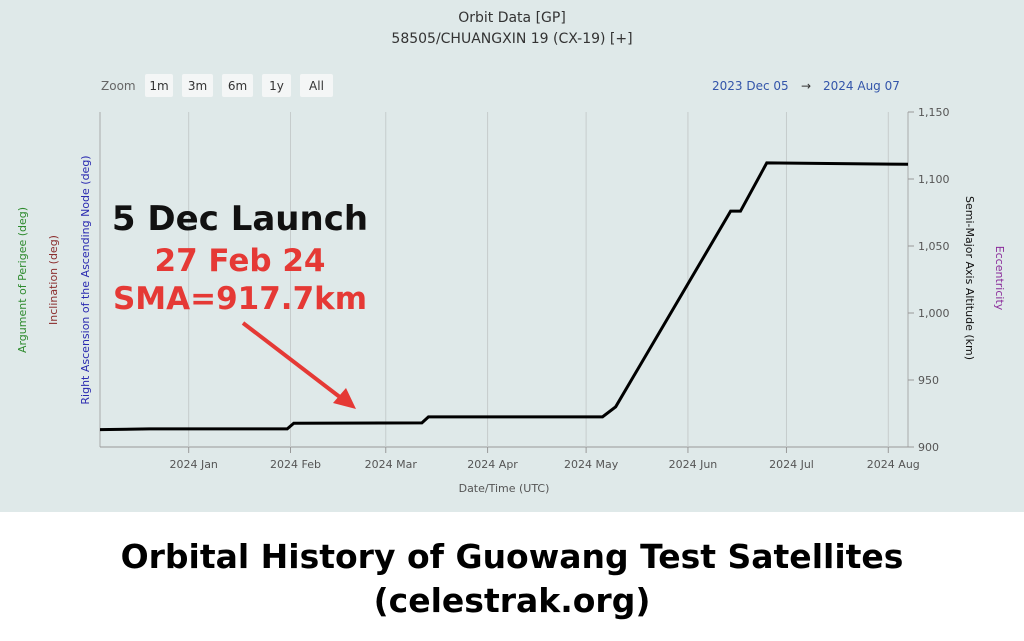 The height and width of the screenshot is (641, 1024). What do you see at coordinates (22, 280) in the screenshot?
I see `left-axis-label: Argument of Perigee (deg)` at bounding box center [22, 280].